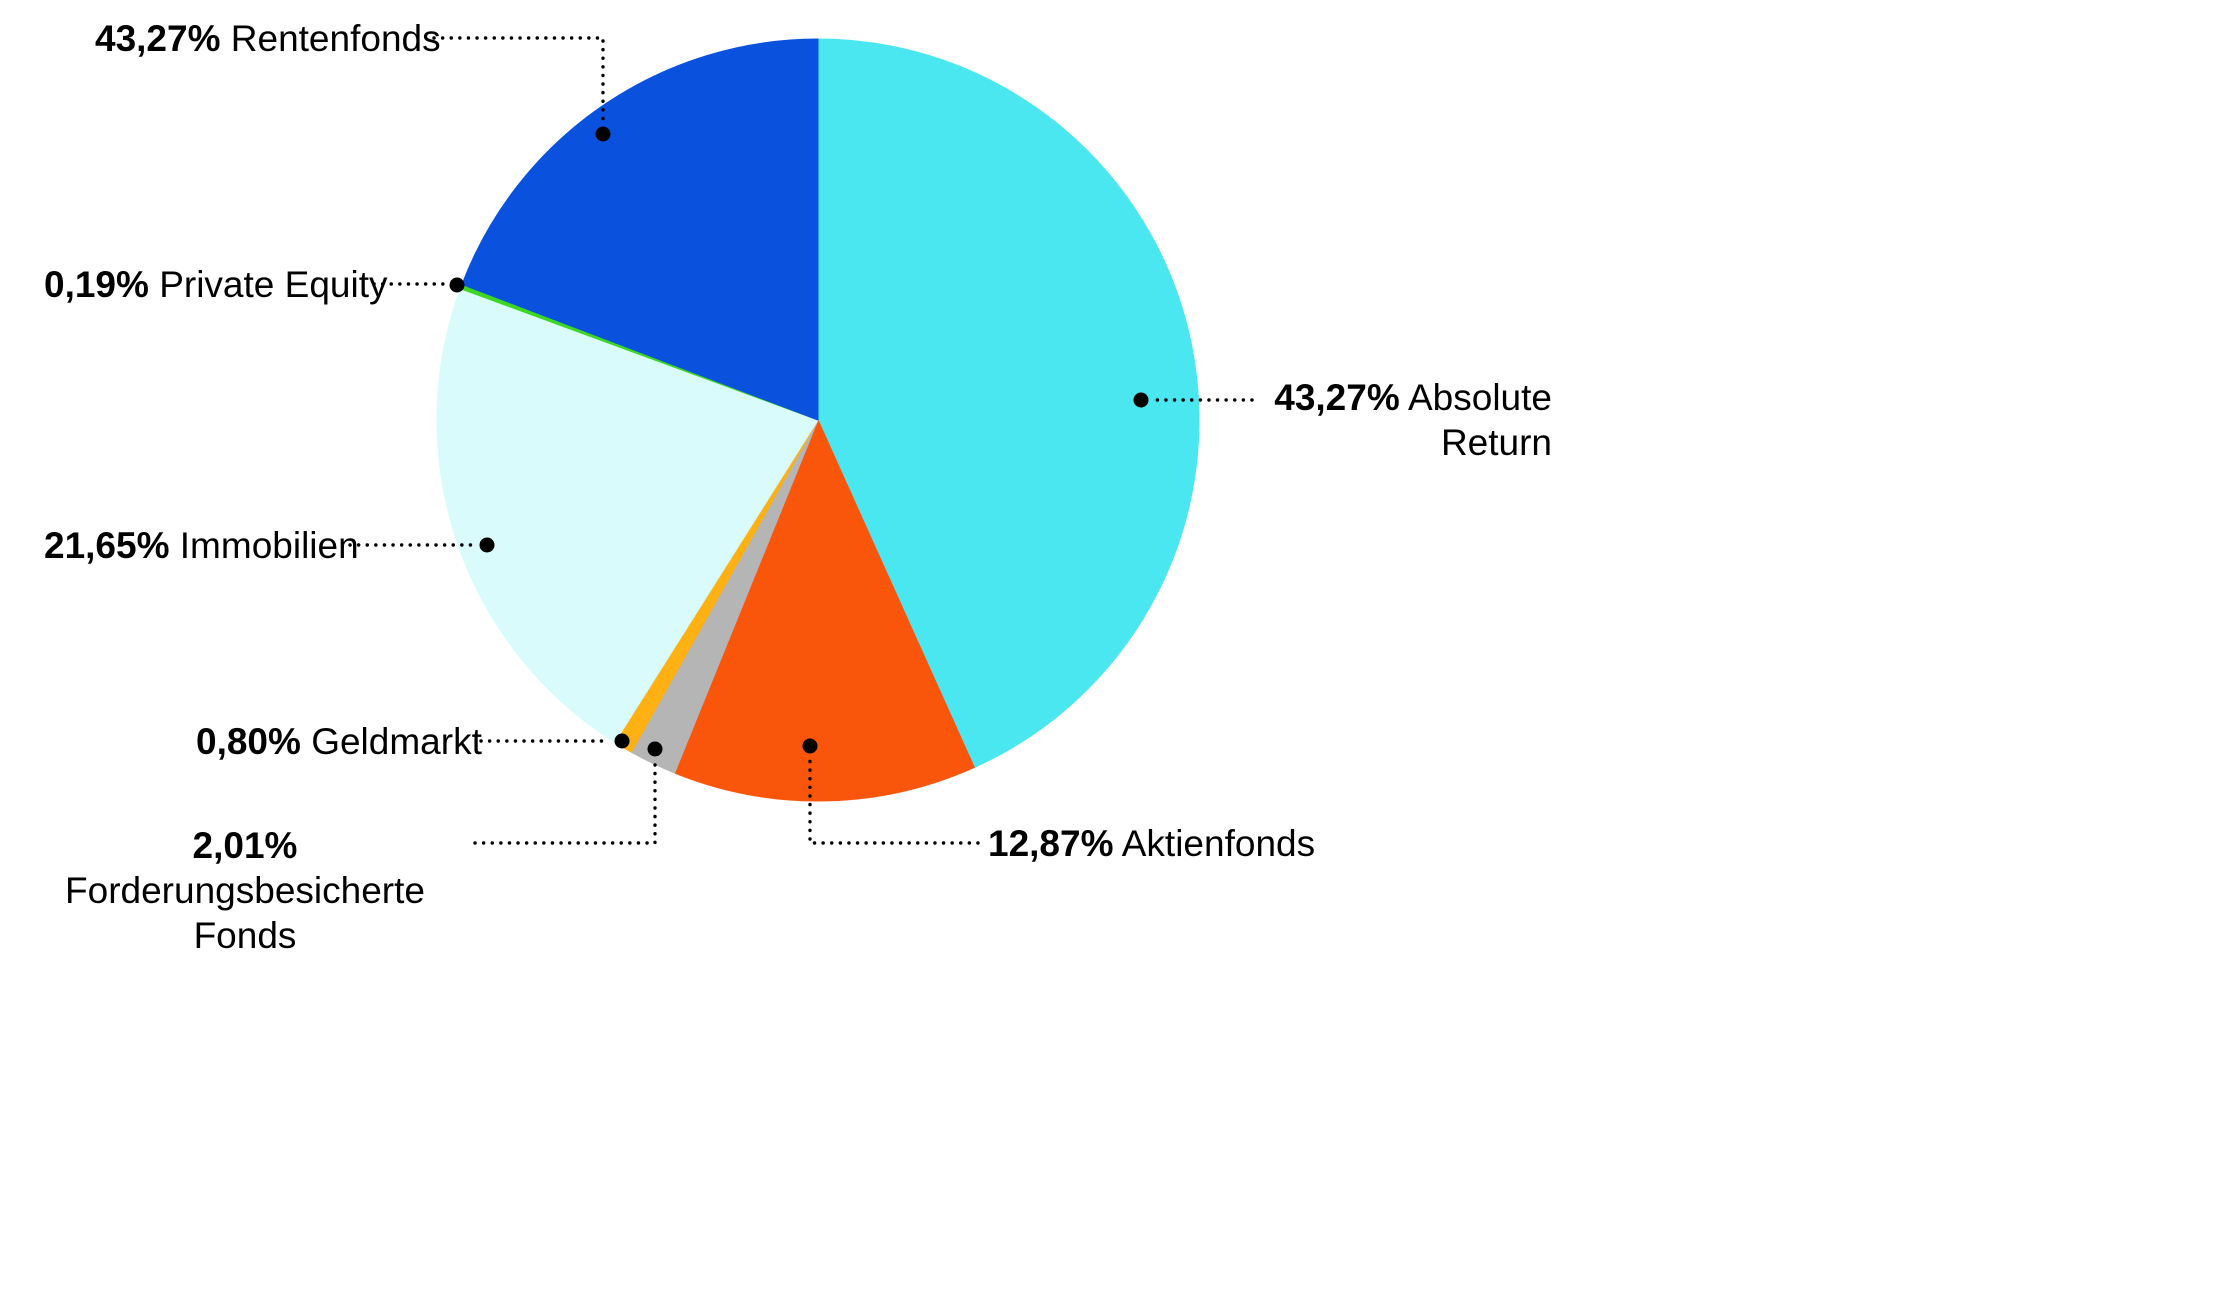 The image size is (2213, 1292). What do you see at coordinates (1407, 420) in the screenshot?
I see `label-absolute-return: 43,27% Absolute Return` at bounding box center [1407, 420].